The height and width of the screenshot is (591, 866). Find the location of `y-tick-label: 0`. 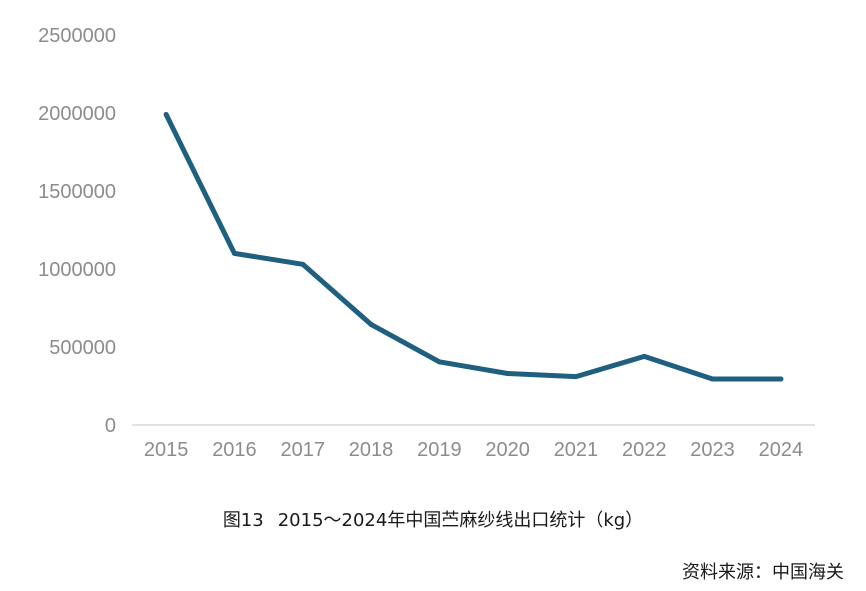

y-tick-label: 0 is located at coordinates (110, 426).